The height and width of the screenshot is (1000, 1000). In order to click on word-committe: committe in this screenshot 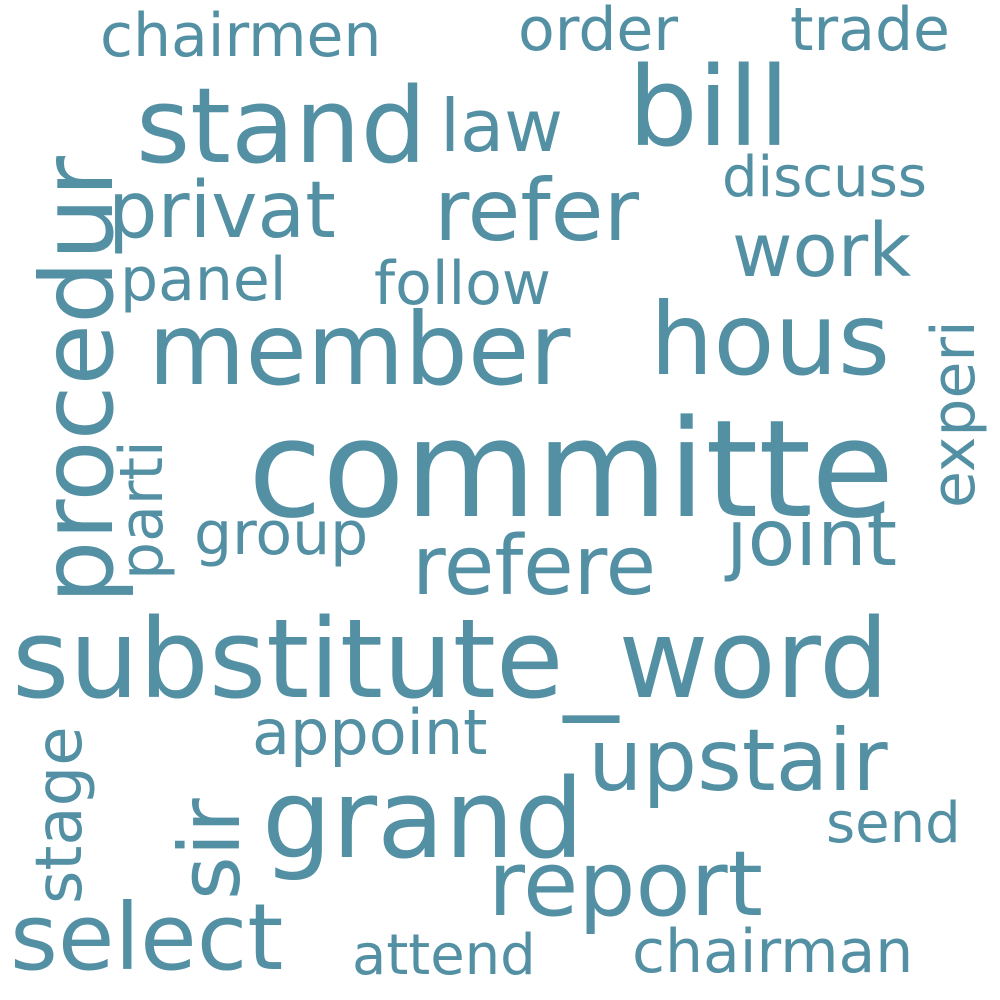, I will do `click(571, 469)`.